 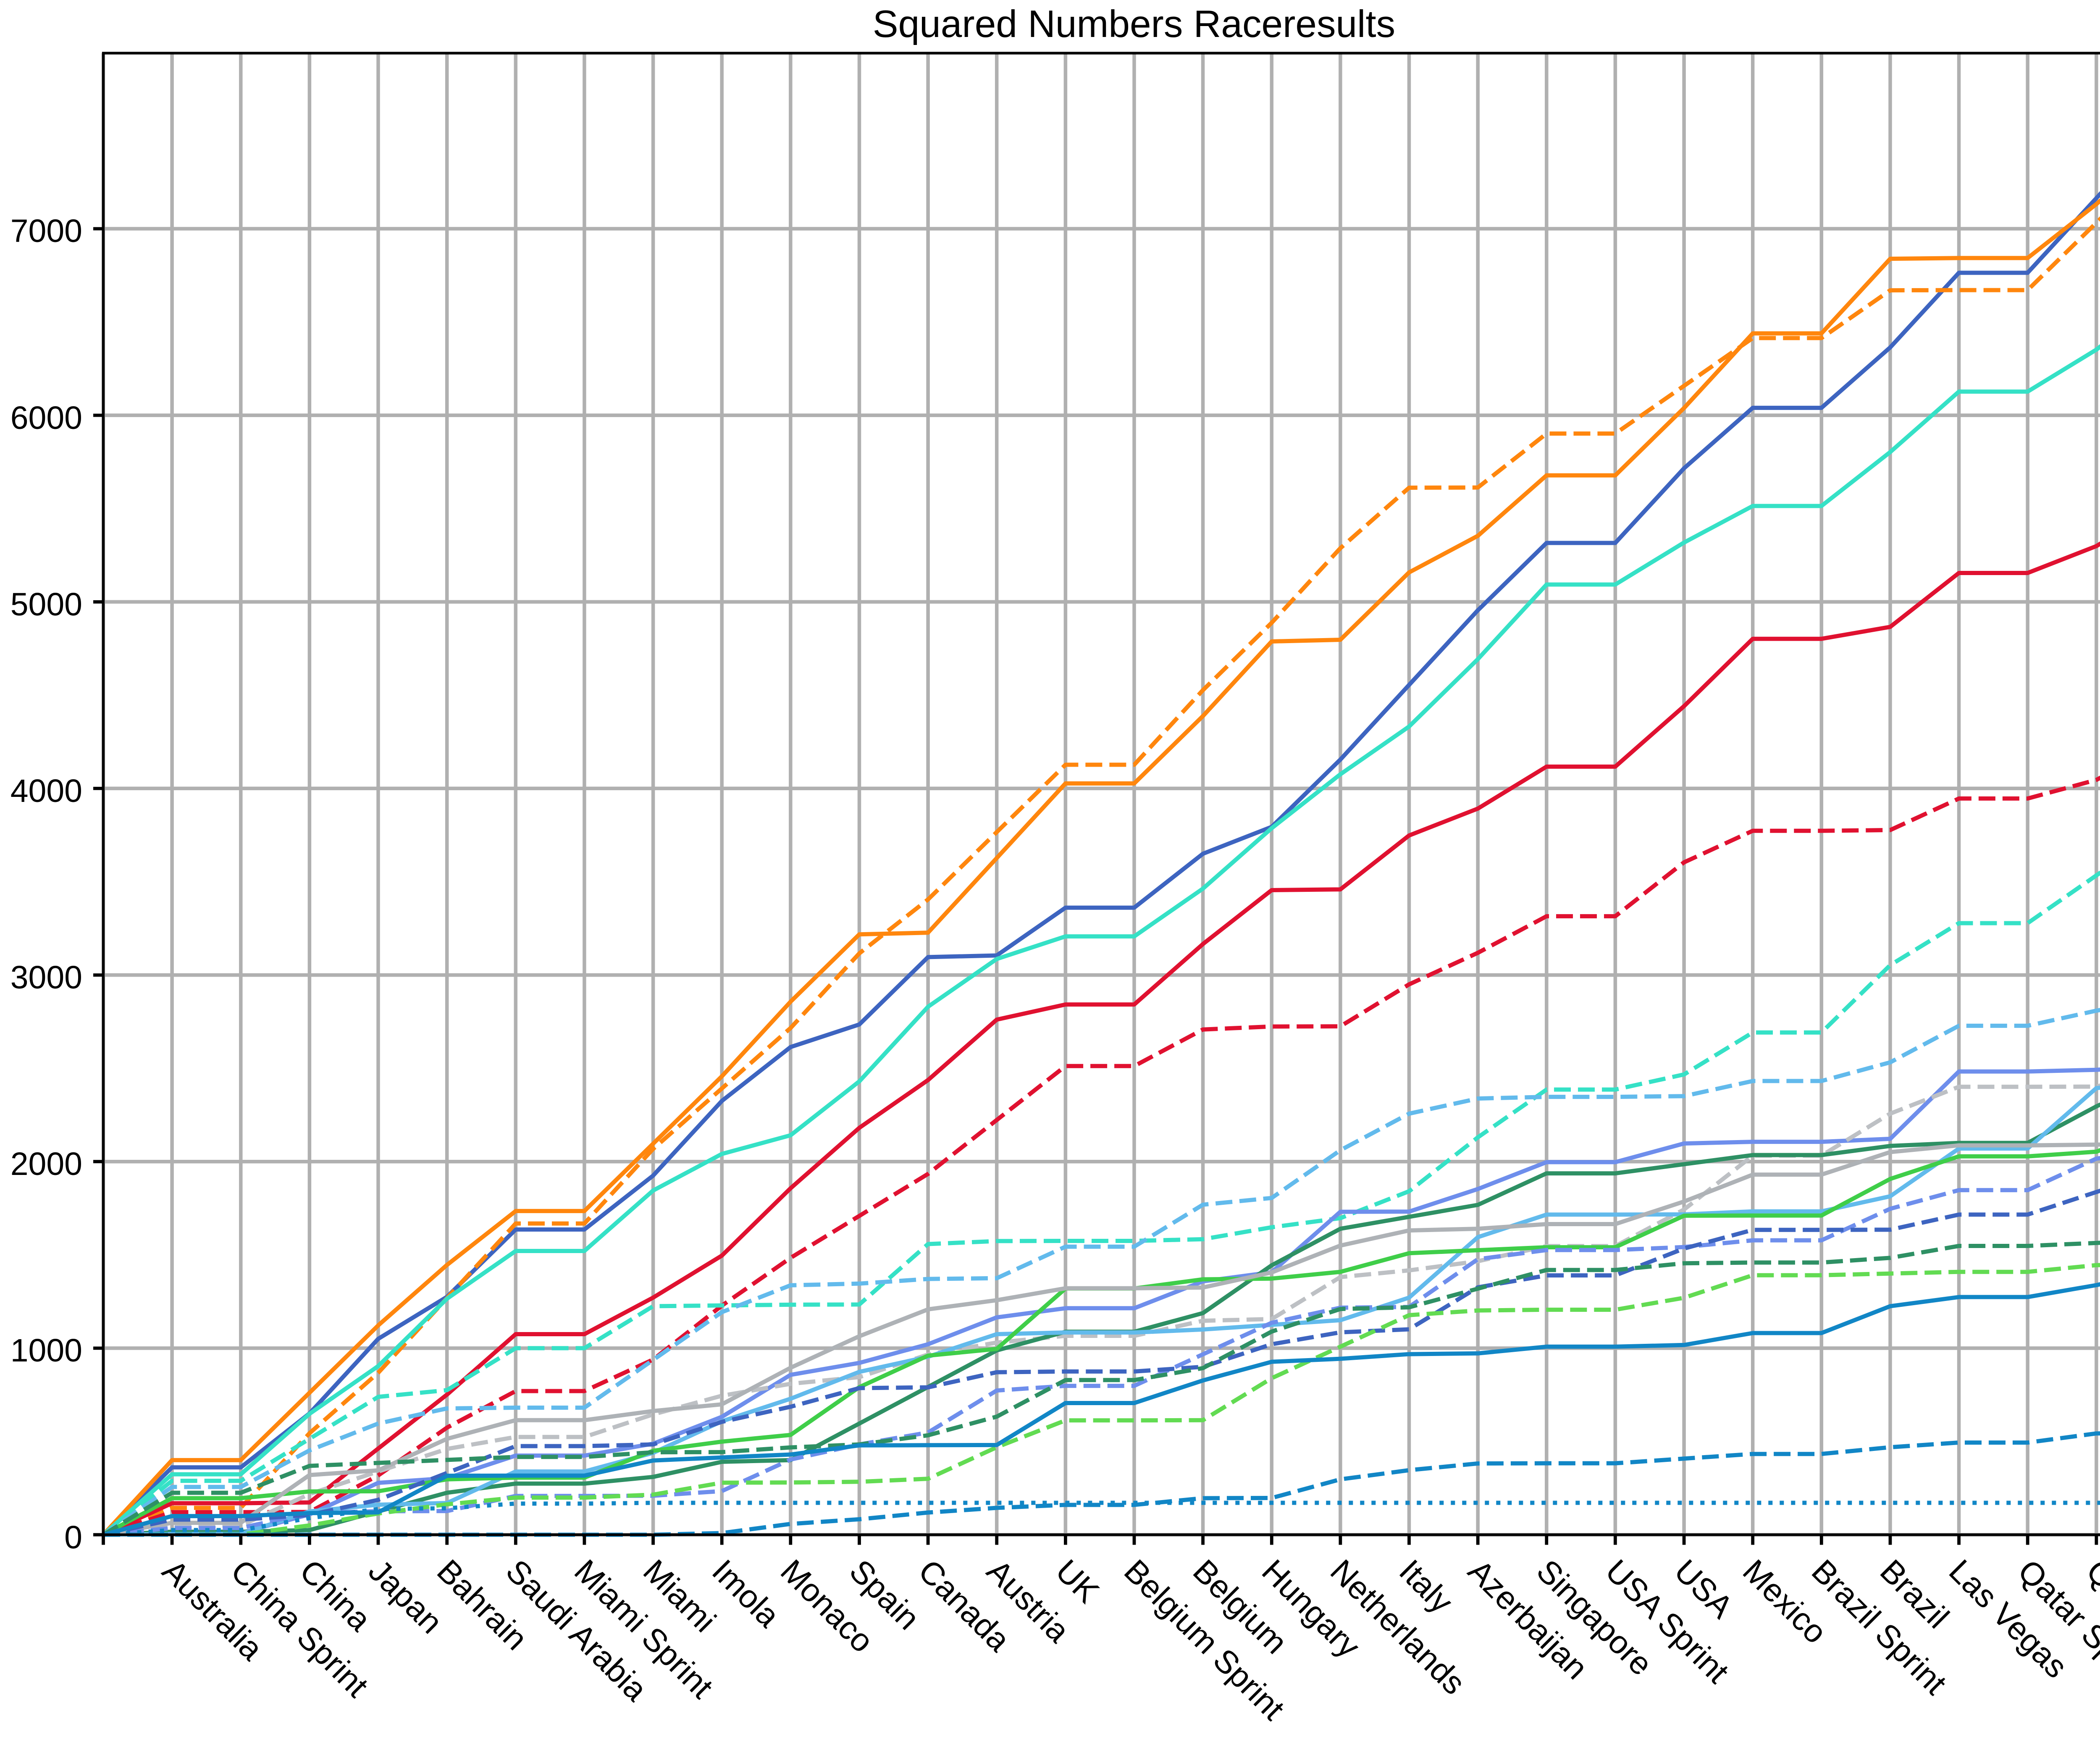 What do you see at coordinates (46, 978) in the screenshot?
I see `svg-text: 3000` at bounding box center [46, 978].